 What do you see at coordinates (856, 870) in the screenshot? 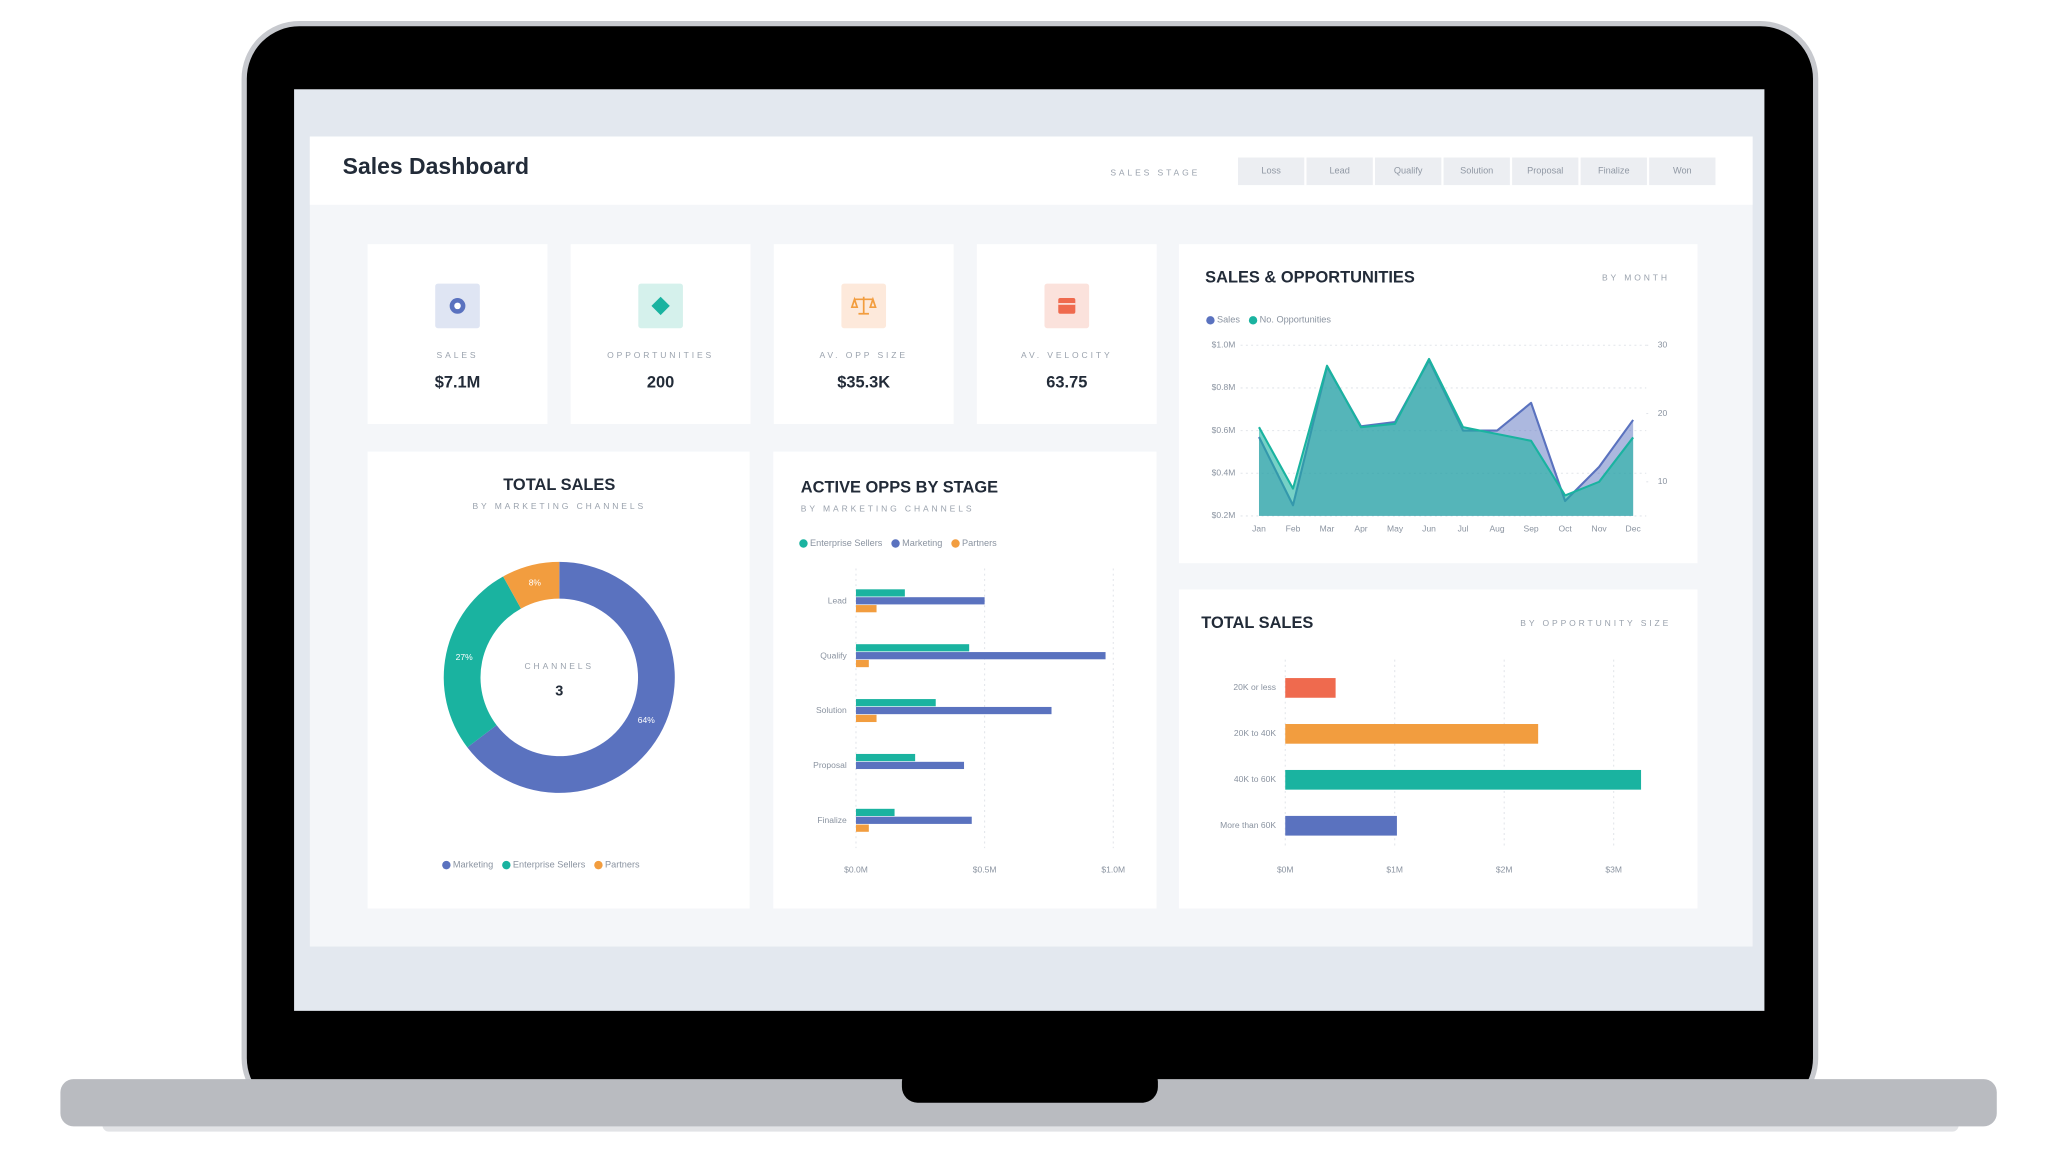
I see `x-tick-label: $0.0M` at bounding box center [856, 870].